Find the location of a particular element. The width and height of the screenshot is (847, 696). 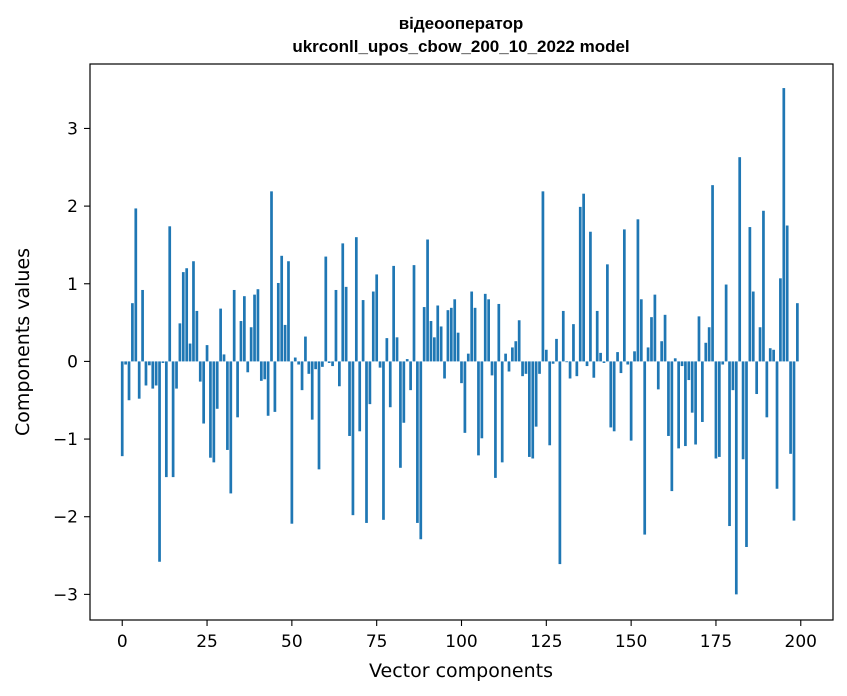

x-tick-label: 50 is located at coordinates (292, 642).